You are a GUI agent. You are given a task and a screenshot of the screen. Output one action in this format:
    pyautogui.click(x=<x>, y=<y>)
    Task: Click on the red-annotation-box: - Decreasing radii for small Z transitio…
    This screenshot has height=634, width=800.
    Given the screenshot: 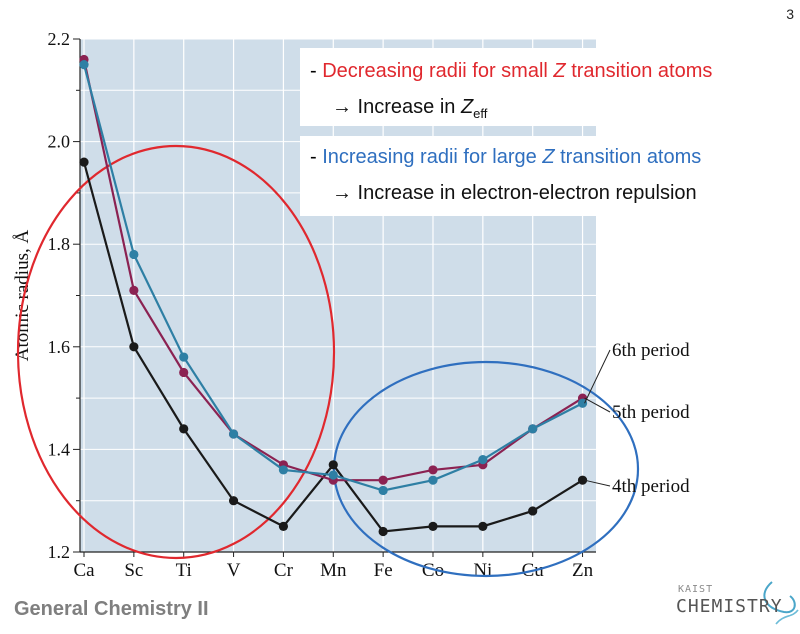 What is the action you would take?
    pyautogui.click(x=549, y=87)
    